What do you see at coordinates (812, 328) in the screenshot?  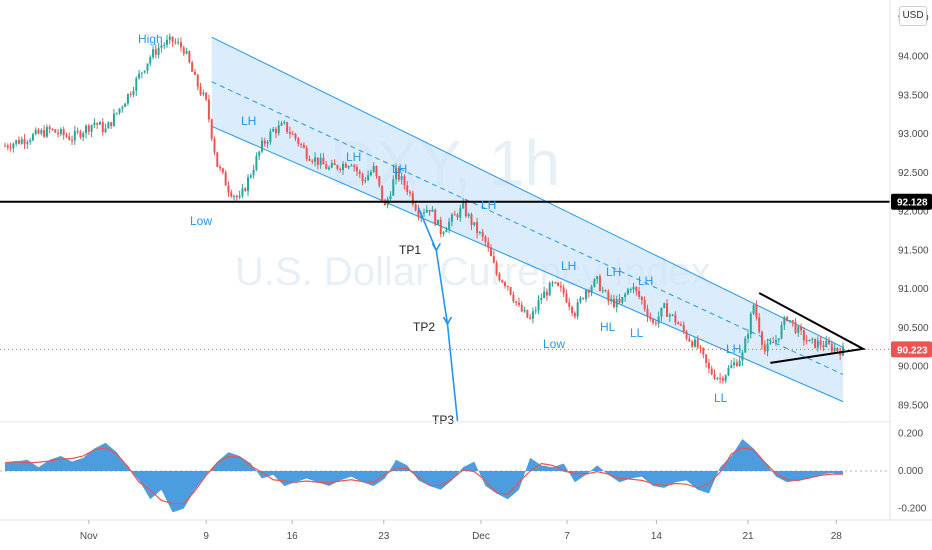 I see `triangle-pattern` at bounding box center [812, 328].